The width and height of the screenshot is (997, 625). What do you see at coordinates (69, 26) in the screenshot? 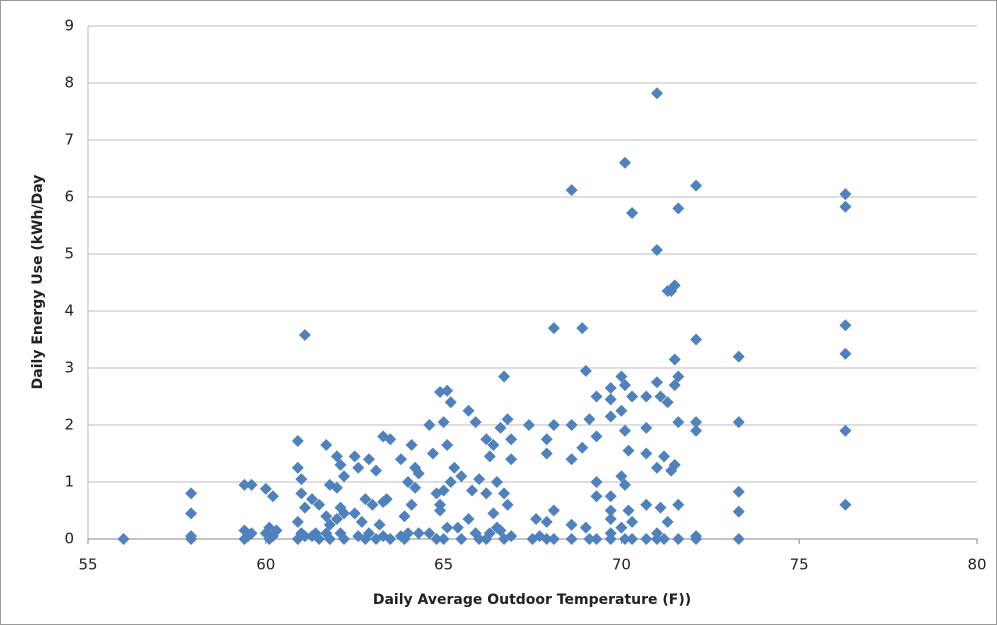
I see `y-tick-label: 9` at bounding box center [69, 26].